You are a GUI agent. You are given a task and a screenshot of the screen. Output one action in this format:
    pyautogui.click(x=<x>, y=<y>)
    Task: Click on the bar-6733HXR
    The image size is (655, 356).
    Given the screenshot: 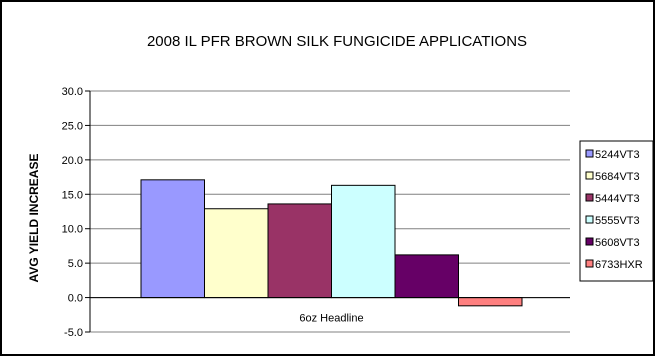 What is the action you would take?
    pyautogui.click(x=490, y=302)
    